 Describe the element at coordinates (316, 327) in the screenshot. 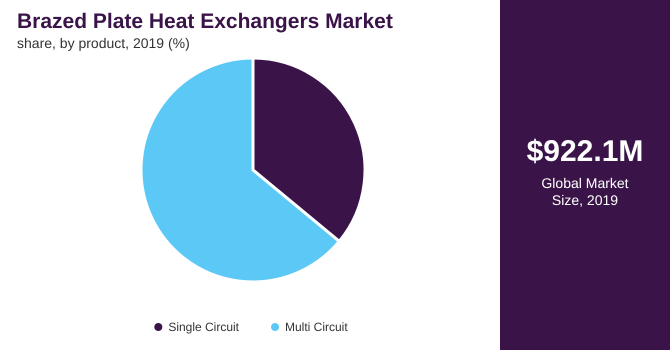

I see `legend-label: Multi Circuit` at that location.